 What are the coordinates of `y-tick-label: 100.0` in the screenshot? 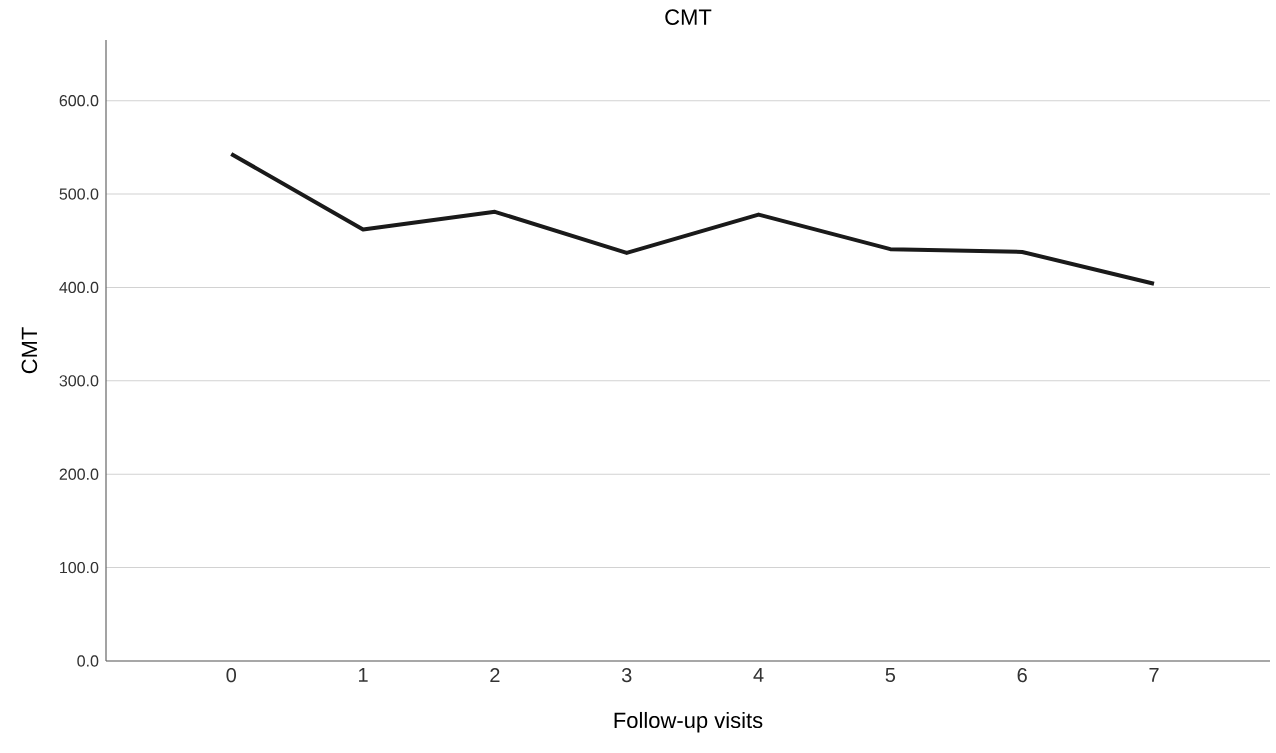 It's located at (79, 567).